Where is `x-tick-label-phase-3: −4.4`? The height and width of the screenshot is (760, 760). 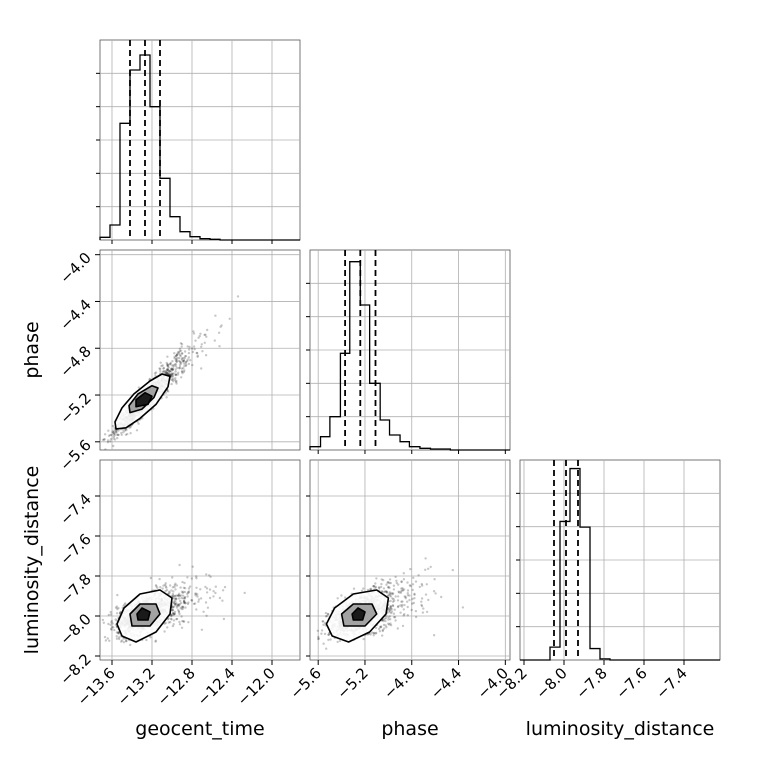
x-tick-label-phase-3: −4.4 is located at coordinates (446, 683).